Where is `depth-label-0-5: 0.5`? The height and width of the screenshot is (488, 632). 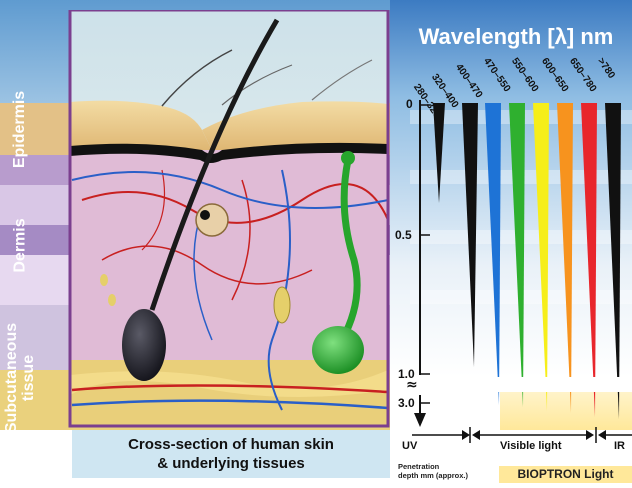
depth-label-0-5: 0.5 is located at coordinates (403, 235).